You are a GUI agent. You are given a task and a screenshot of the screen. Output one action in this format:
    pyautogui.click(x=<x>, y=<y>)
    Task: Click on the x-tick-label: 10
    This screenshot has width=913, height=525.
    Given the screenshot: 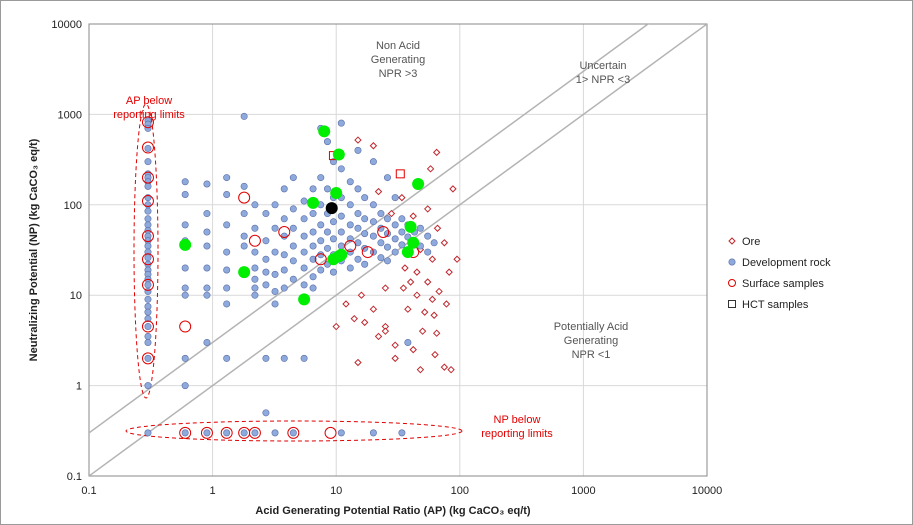 What is the action you would take?
    pyautogui.click(x=336, y=491)
    